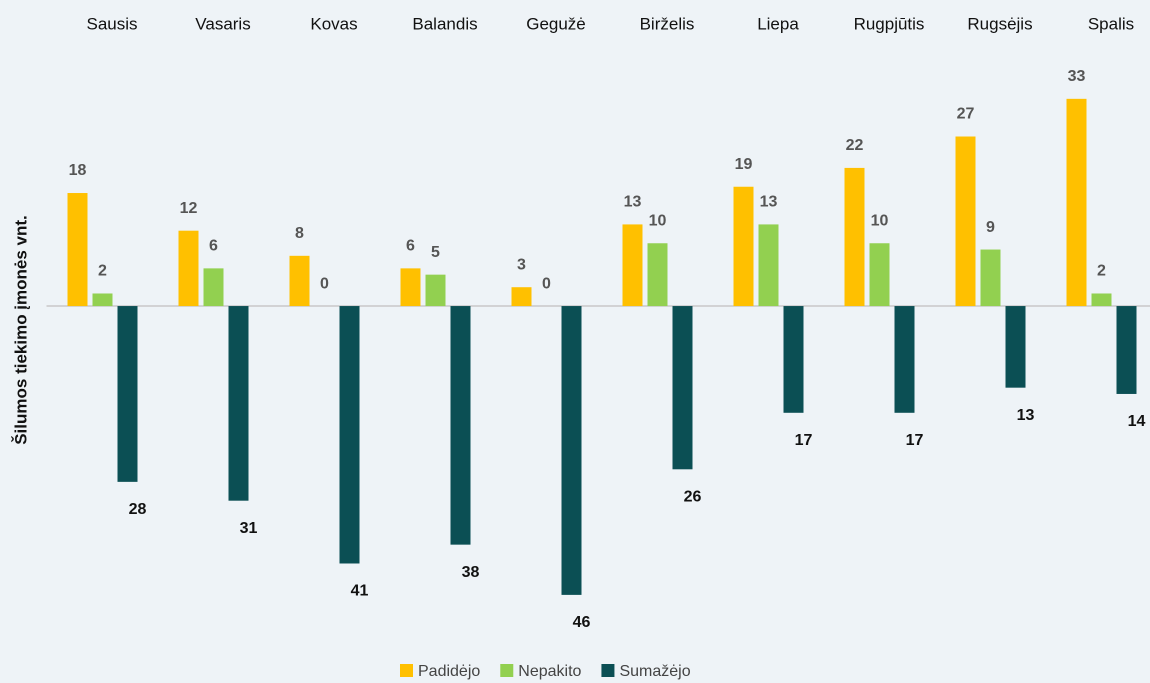 This screenshot has height=683, width=1150. I want to click on x-tick-label: Sausis, so click(111, 23).